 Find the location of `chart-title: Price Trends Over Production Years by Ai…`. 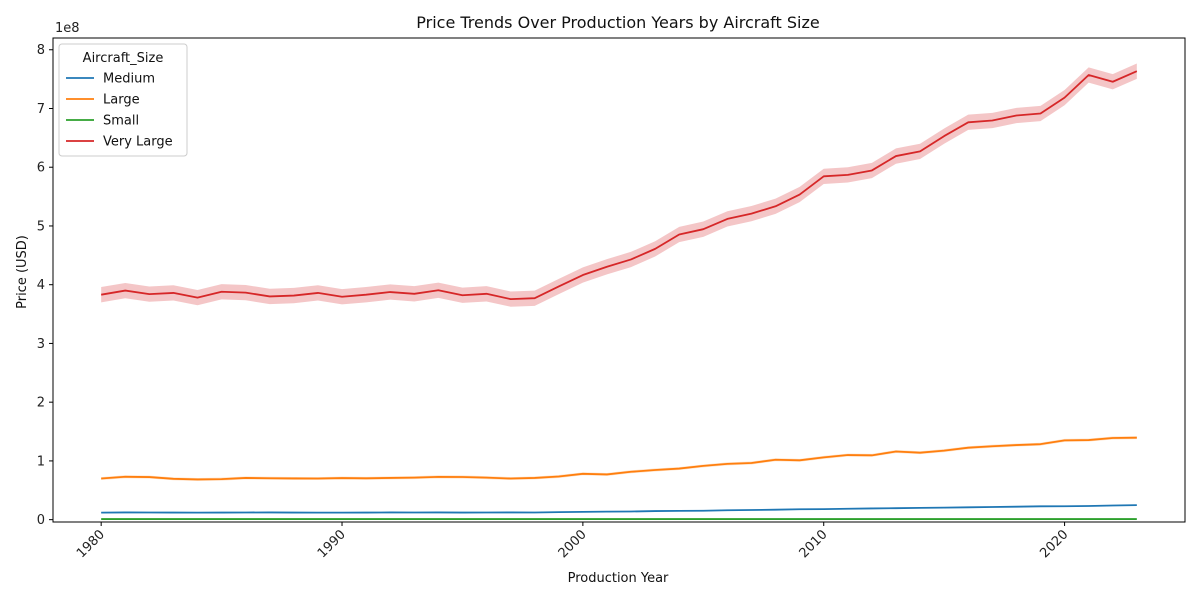

chart-title: Price Trends Over Production Years by Ai… is located at coordinates (617, 22).